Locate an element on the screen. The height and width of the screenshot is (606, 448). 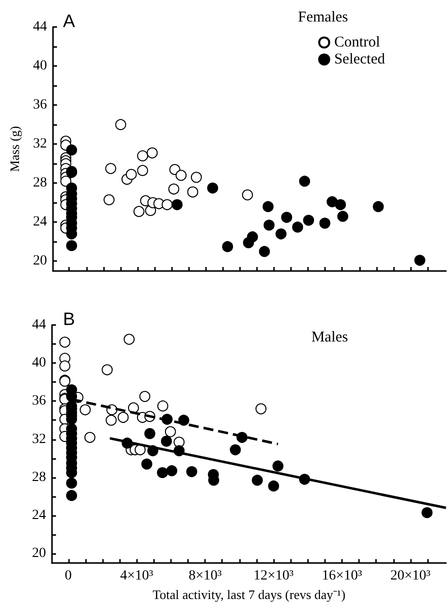
legend-label: Selected is located at coordinates (360, 60).